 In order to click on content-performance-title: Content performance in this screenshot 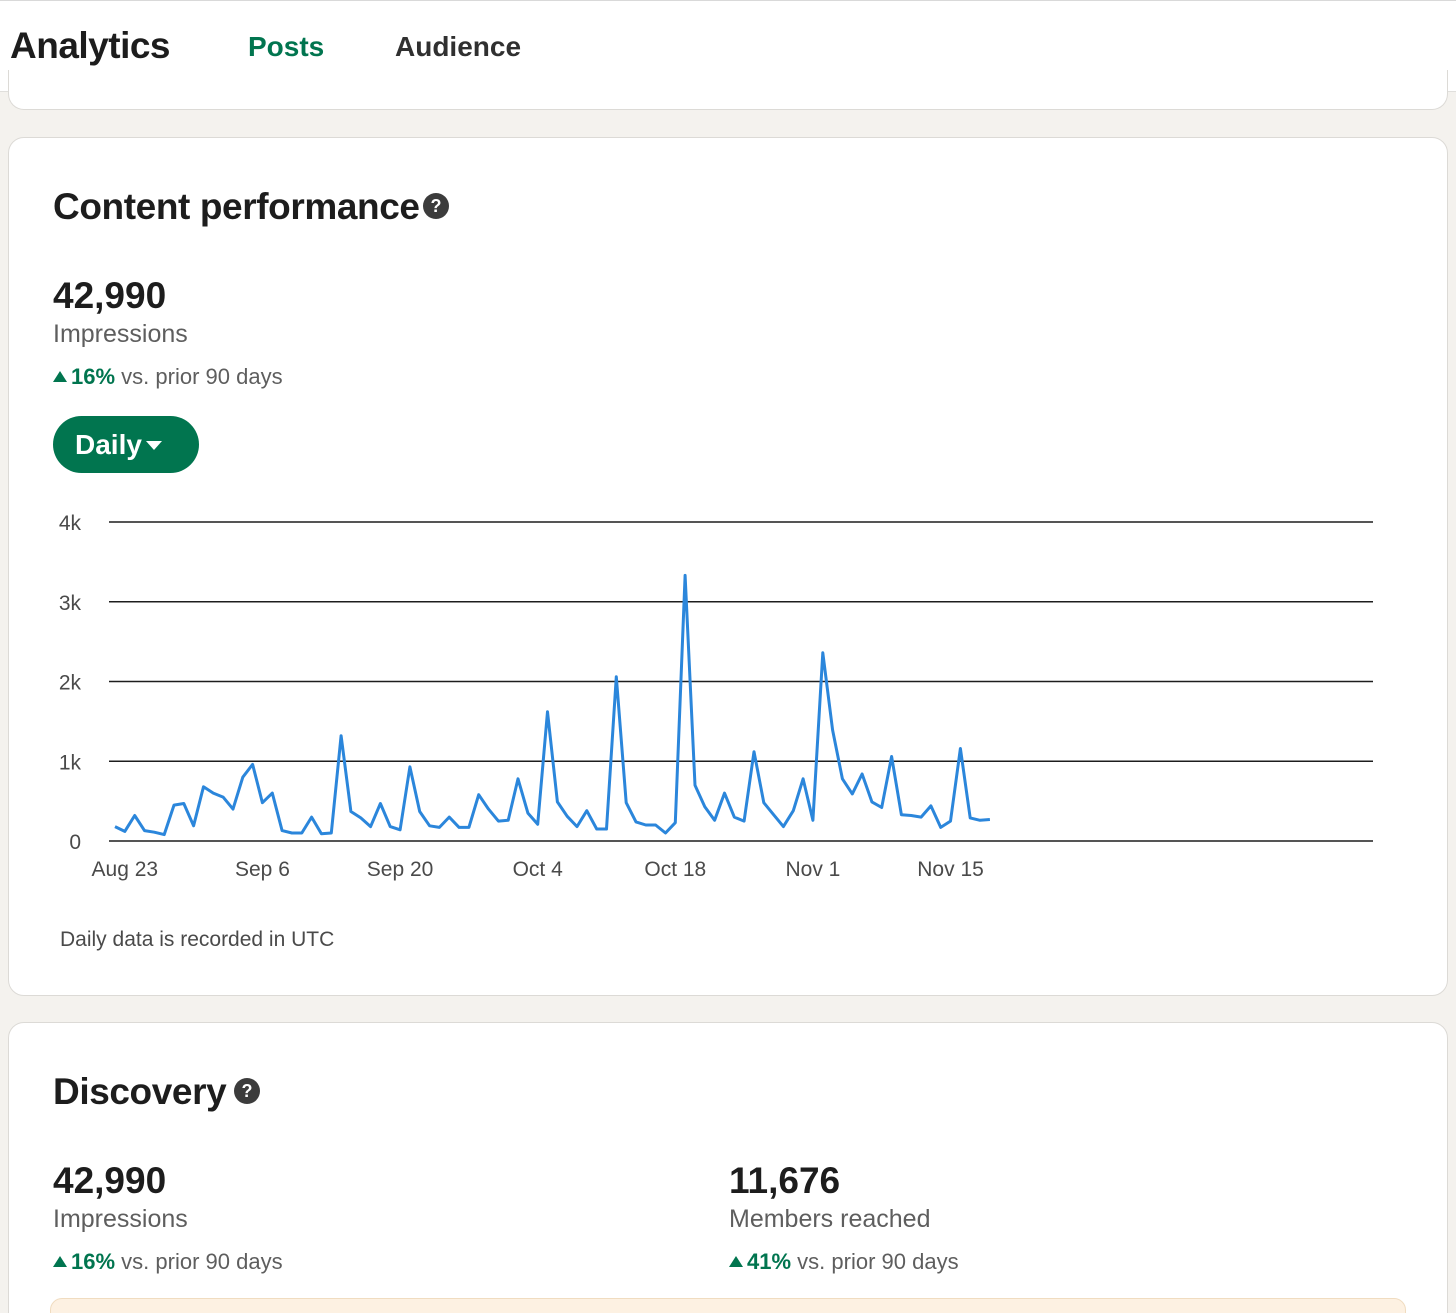, I will do `click(236, 206)`.